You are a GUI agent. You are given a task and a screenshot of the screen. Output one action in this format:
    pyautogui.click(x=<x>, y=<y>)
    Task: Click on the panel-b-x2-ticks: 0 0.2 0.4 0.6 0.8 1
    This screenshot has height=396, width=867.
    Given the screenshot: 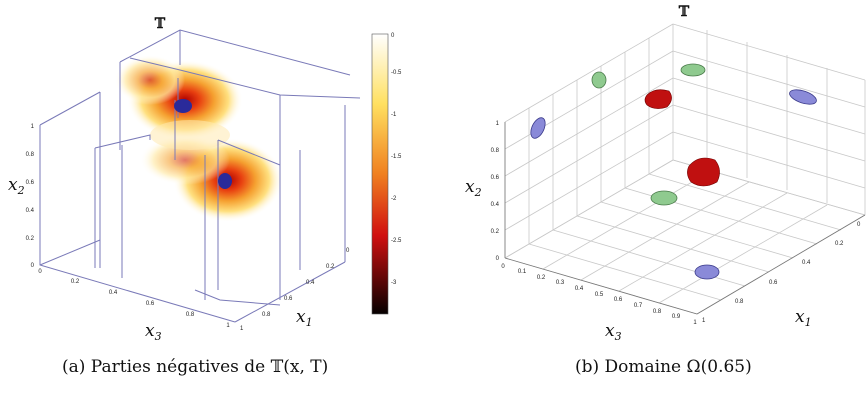 What is the action you would take?
    pyautogui.click(x=495, y=191)
    